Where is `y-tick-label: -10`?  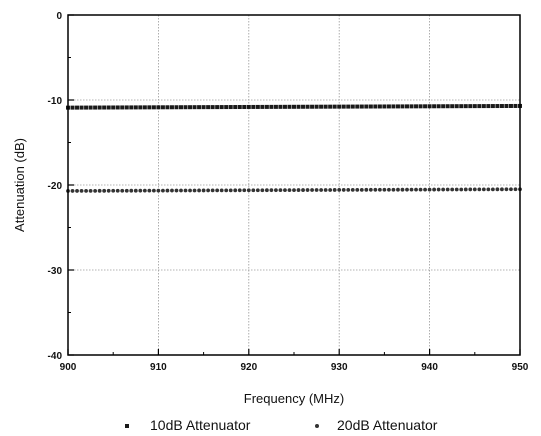
y-tick-label: -10 is located at coordinates (55, 101).